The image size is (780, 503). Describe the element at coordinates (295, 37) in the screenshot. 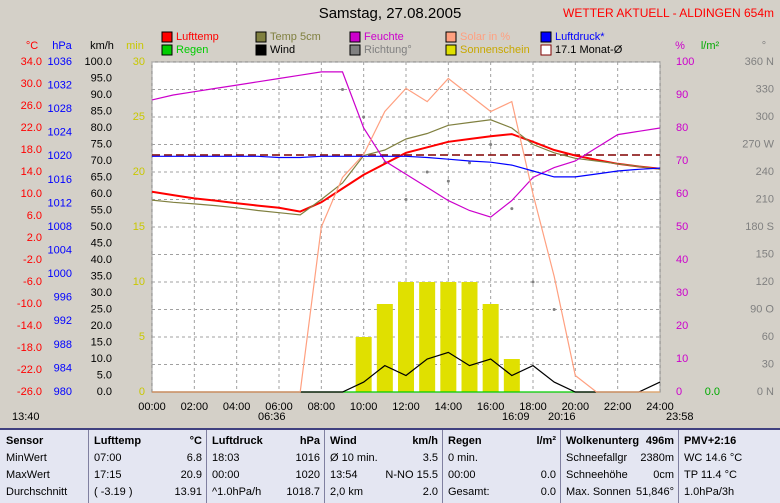

I see `legend-label: Temp 5cm` at that location.